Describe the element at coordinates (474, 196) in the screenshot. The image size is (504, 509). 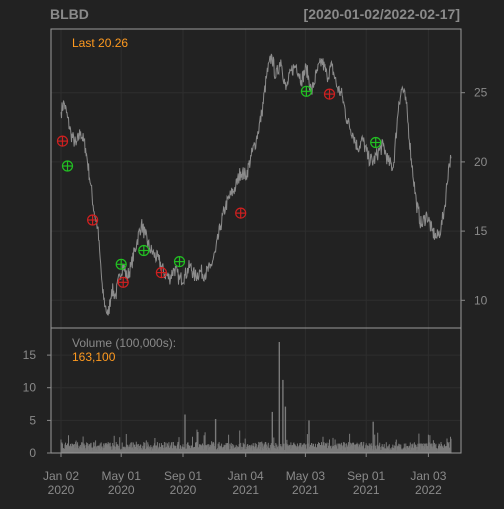
I see `price-y-axis: 10 15 20 25` at that location.